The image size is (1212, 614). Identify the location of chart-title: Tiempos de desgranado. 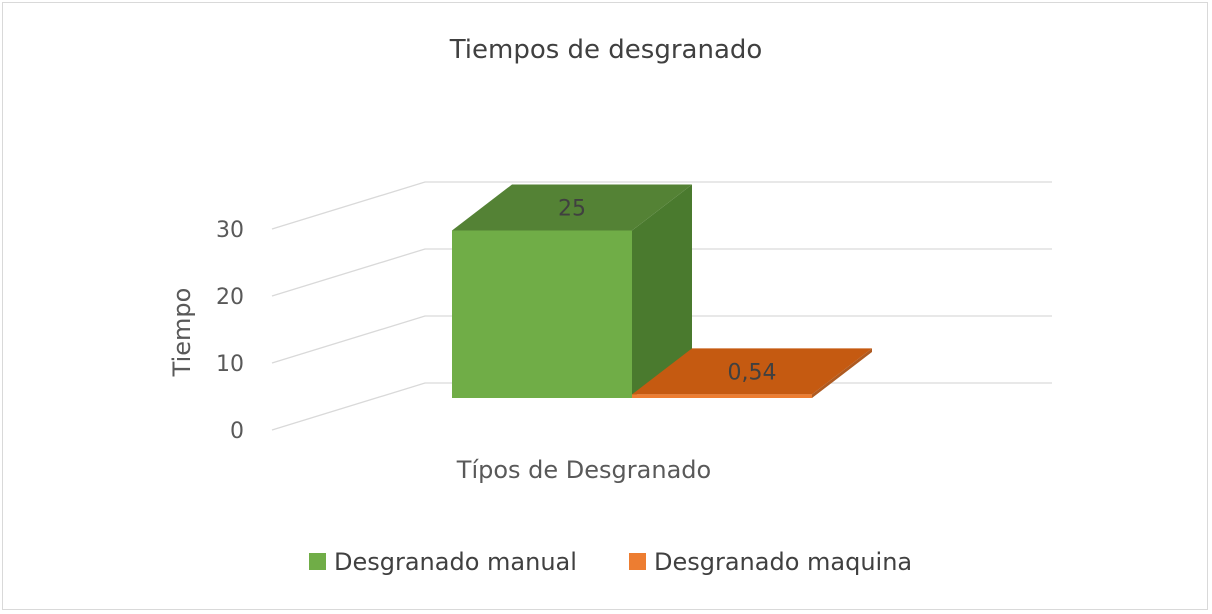
(606, 50).